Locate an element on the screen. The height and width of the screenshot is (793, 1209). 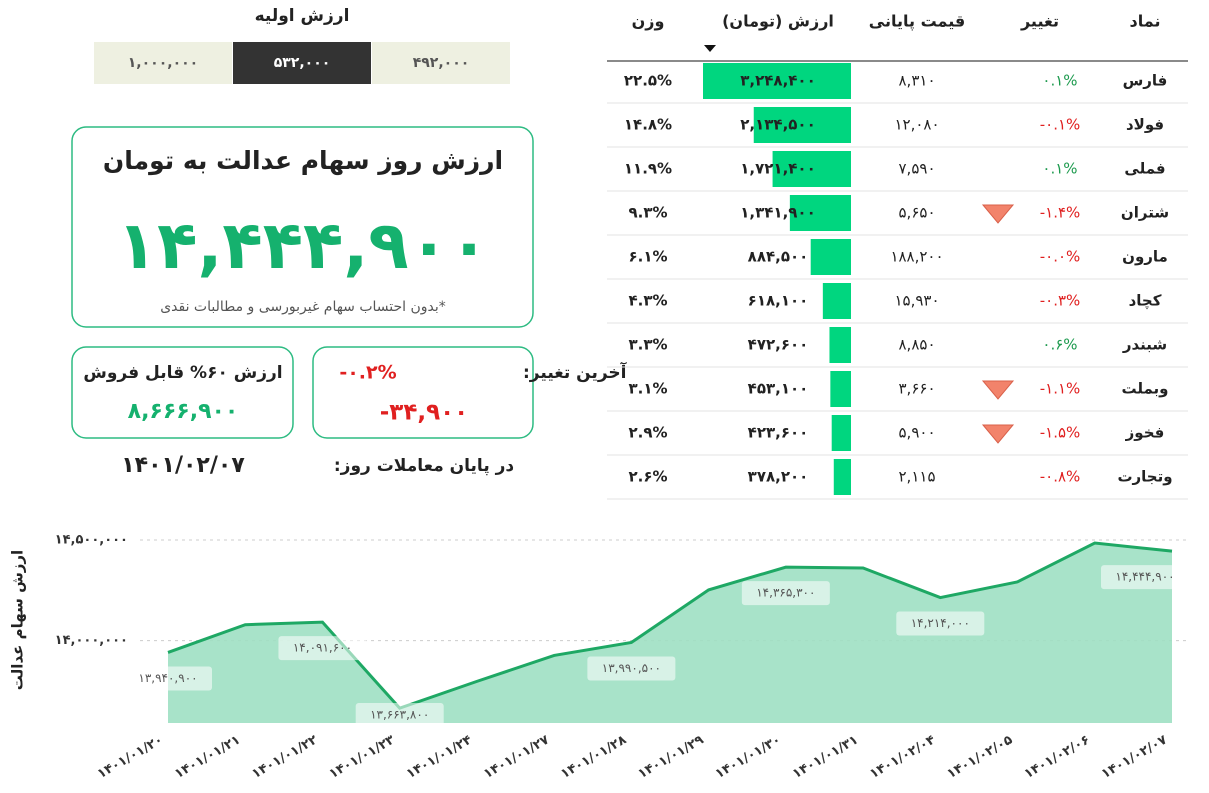
price-cell: ۲,۱۱۵ is located at coordinates (917, 477).